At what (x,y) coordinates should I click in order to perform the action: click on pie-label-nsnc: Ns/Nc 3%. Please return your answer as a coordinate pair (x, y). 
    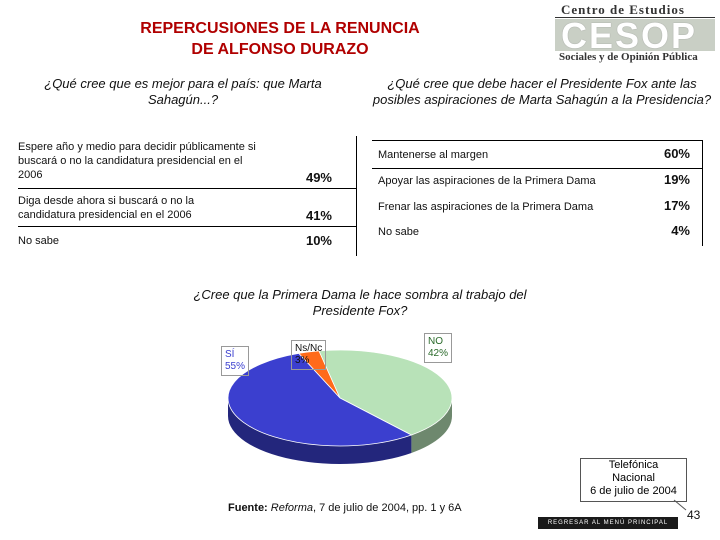
    Looking at the image, I should click on (309, 355).